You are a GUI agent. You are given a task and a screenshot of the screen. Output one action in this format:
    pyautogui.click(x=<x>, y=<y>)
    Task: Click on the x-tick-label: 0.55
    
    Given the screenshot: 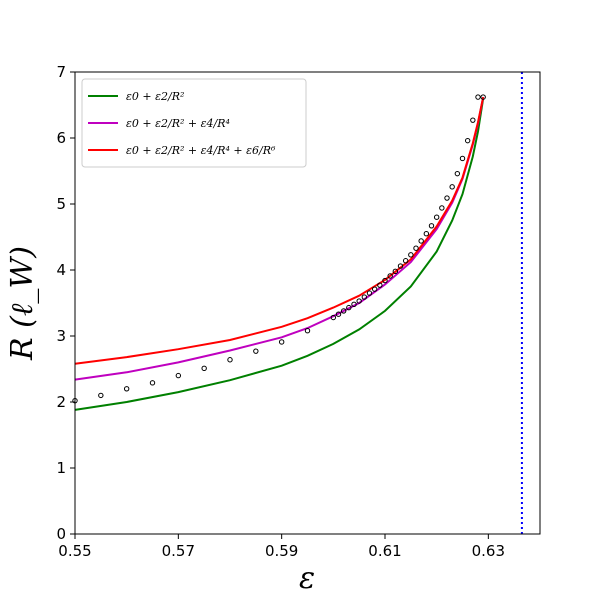 What is the action you would take?
    pyautogui.click(x=74, y=551)
    